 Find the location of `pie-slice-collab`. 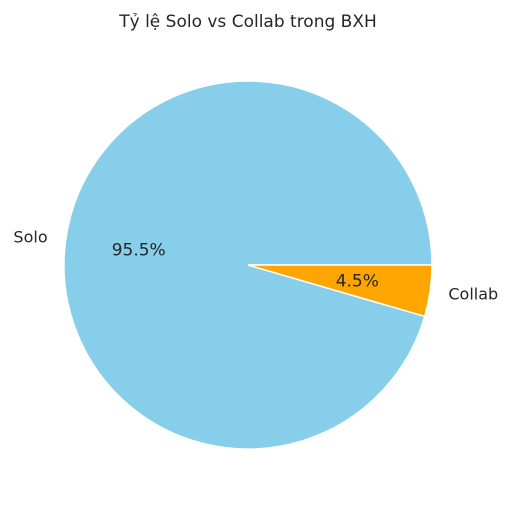

pie-slice-collab is located at coordinates (340, 291).